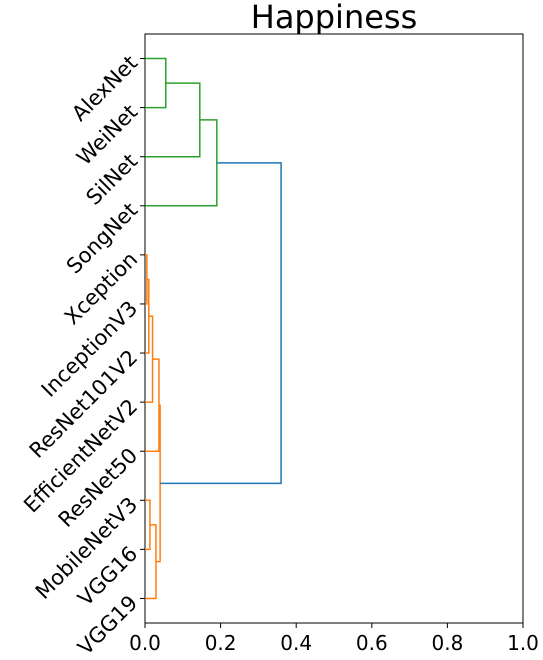  Describe the element at coordinates (145, 643) in the screenshot. I see `x-tick-label: 0.0` at that location.